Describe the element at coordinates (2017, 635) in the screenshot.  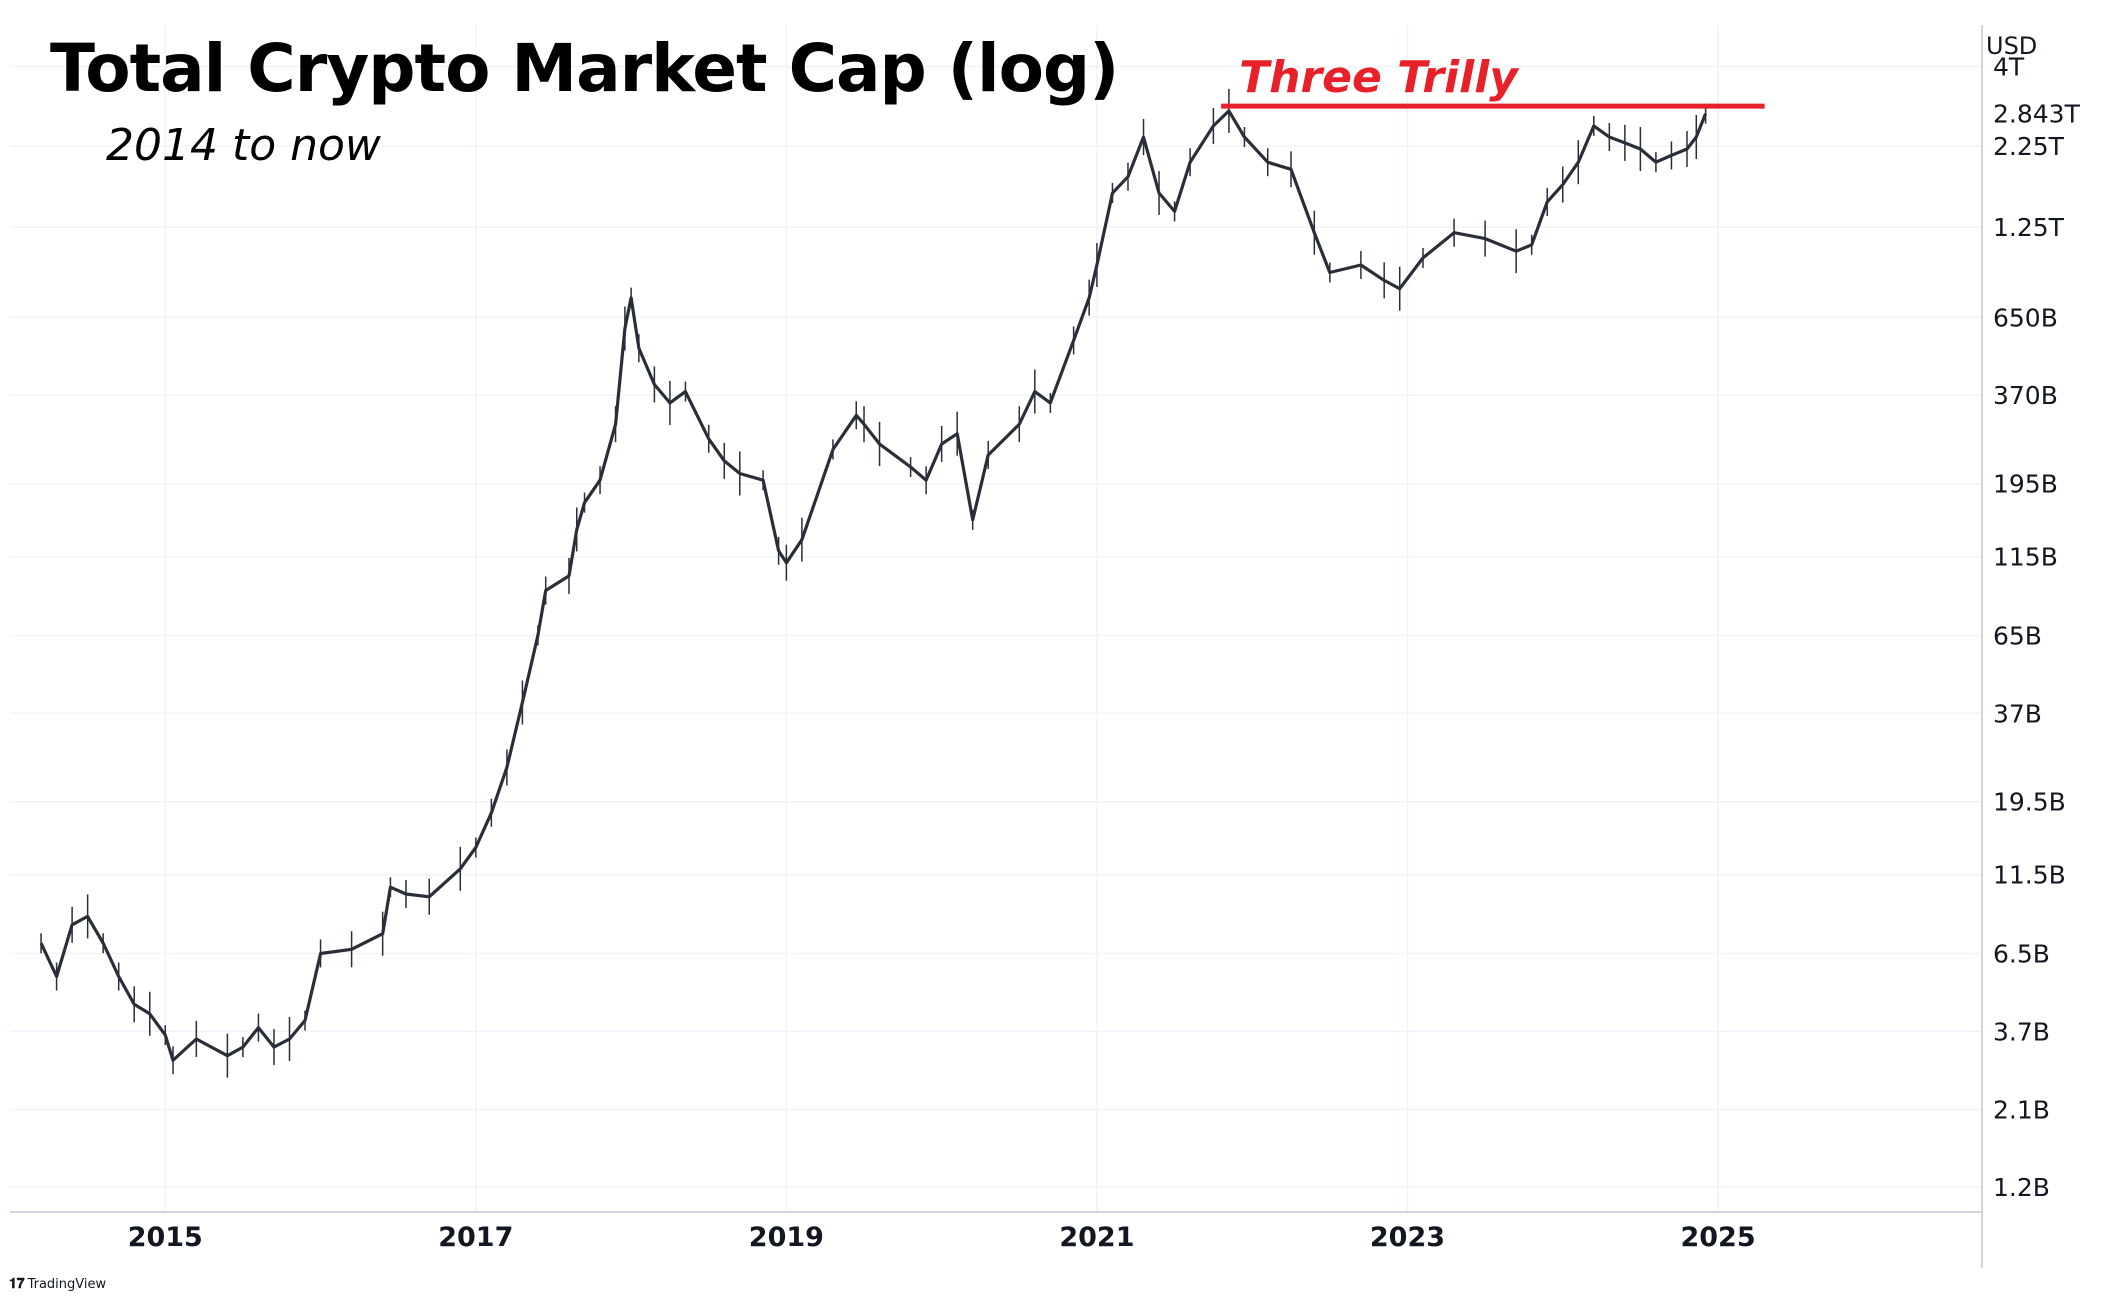
I see `y-tick-label: 65B` at that location.